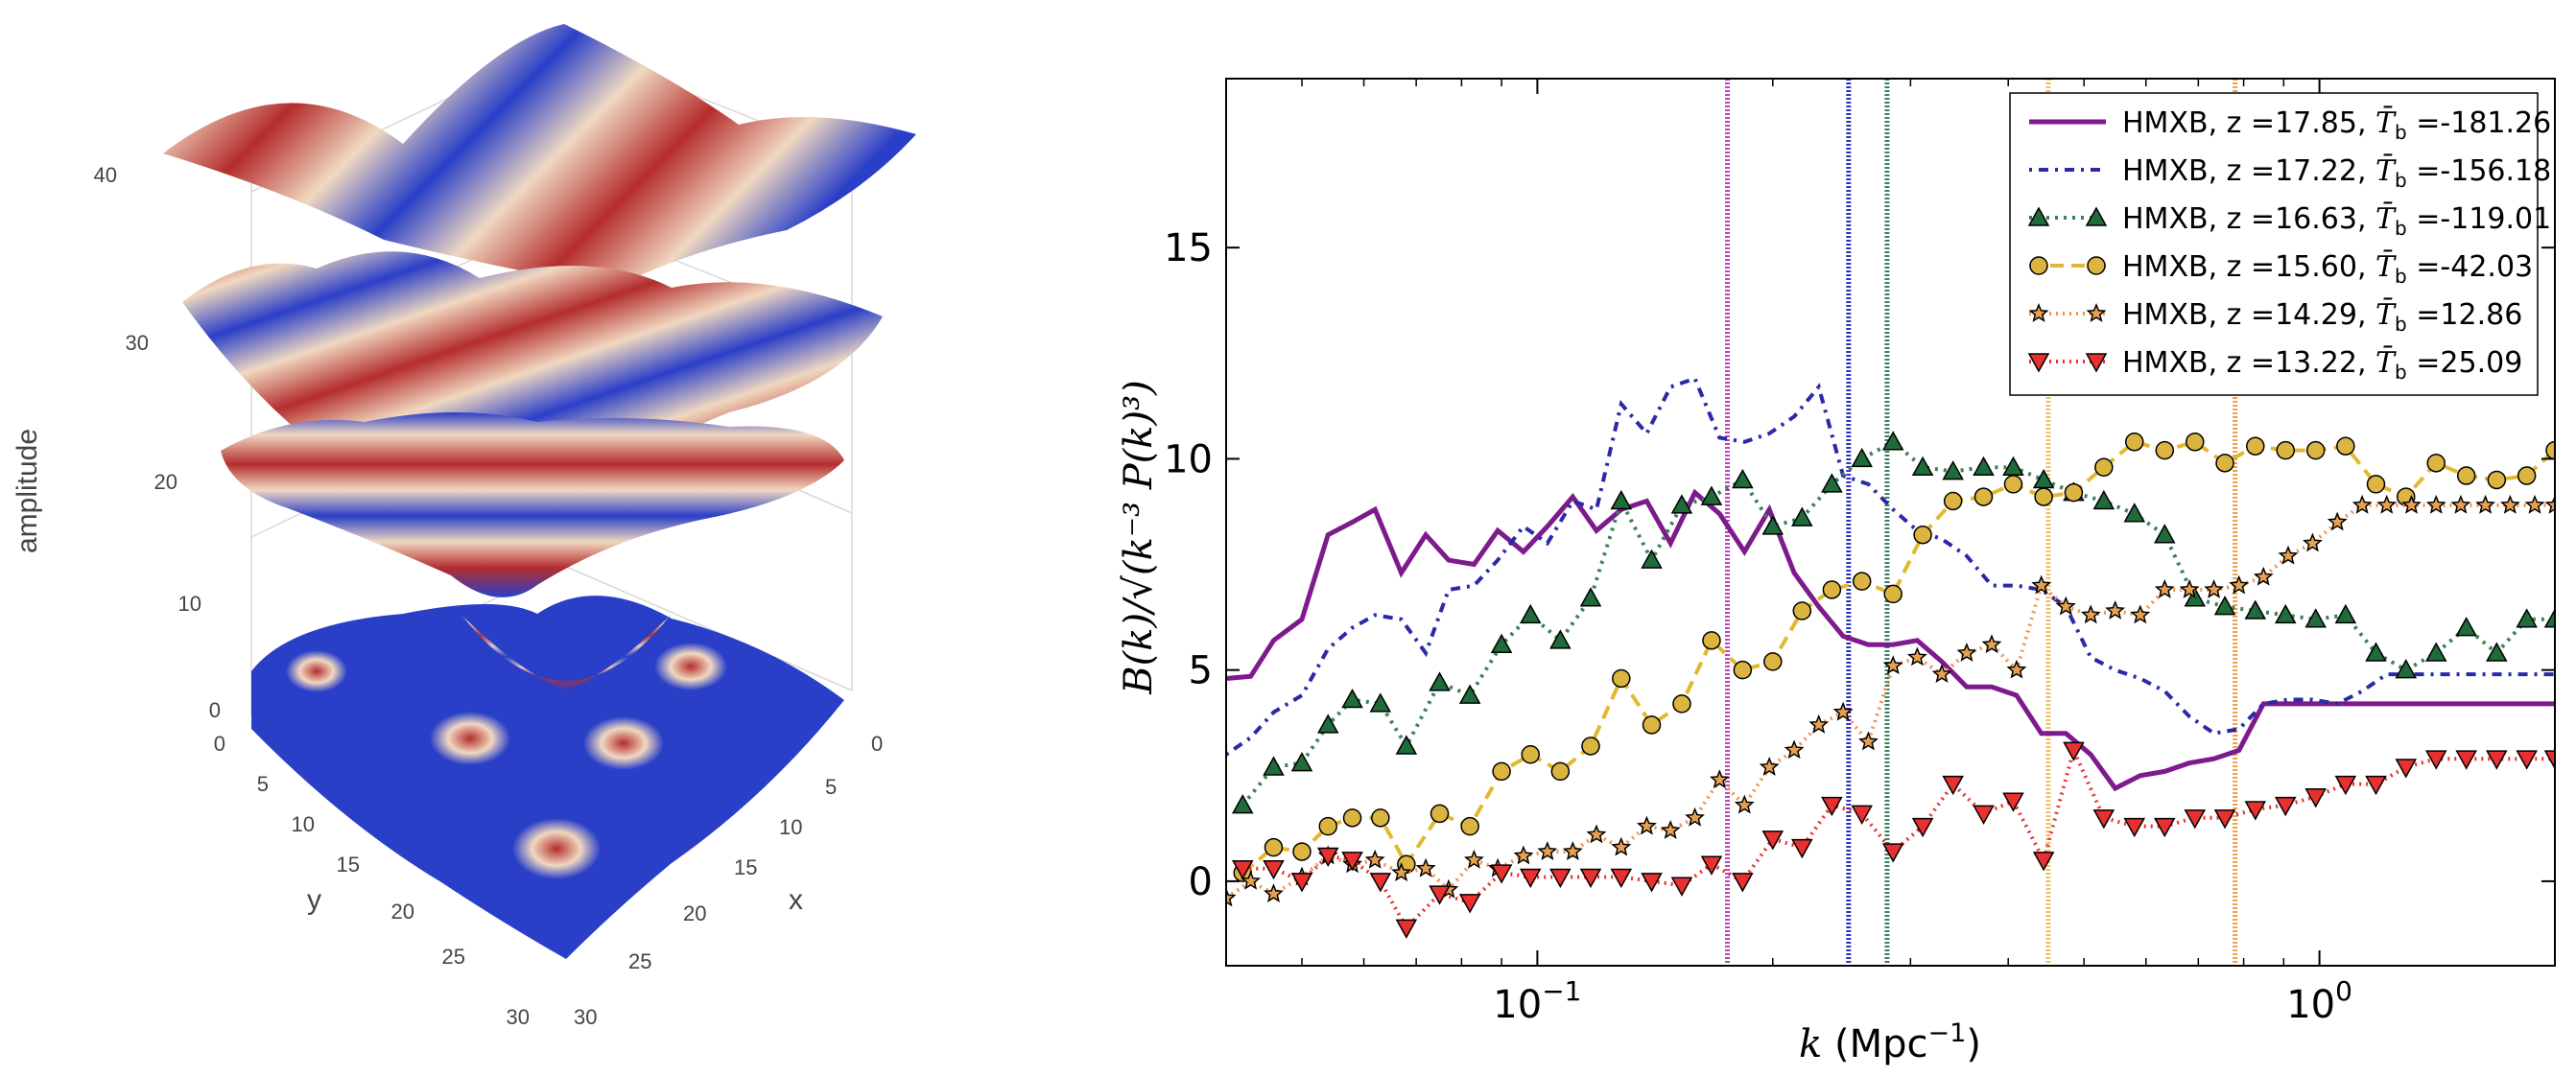  What do you see at coordinates (1562, 991) in the screenshot?
I see `x-tick-exp: −1` at bounding box center [1562, 991].